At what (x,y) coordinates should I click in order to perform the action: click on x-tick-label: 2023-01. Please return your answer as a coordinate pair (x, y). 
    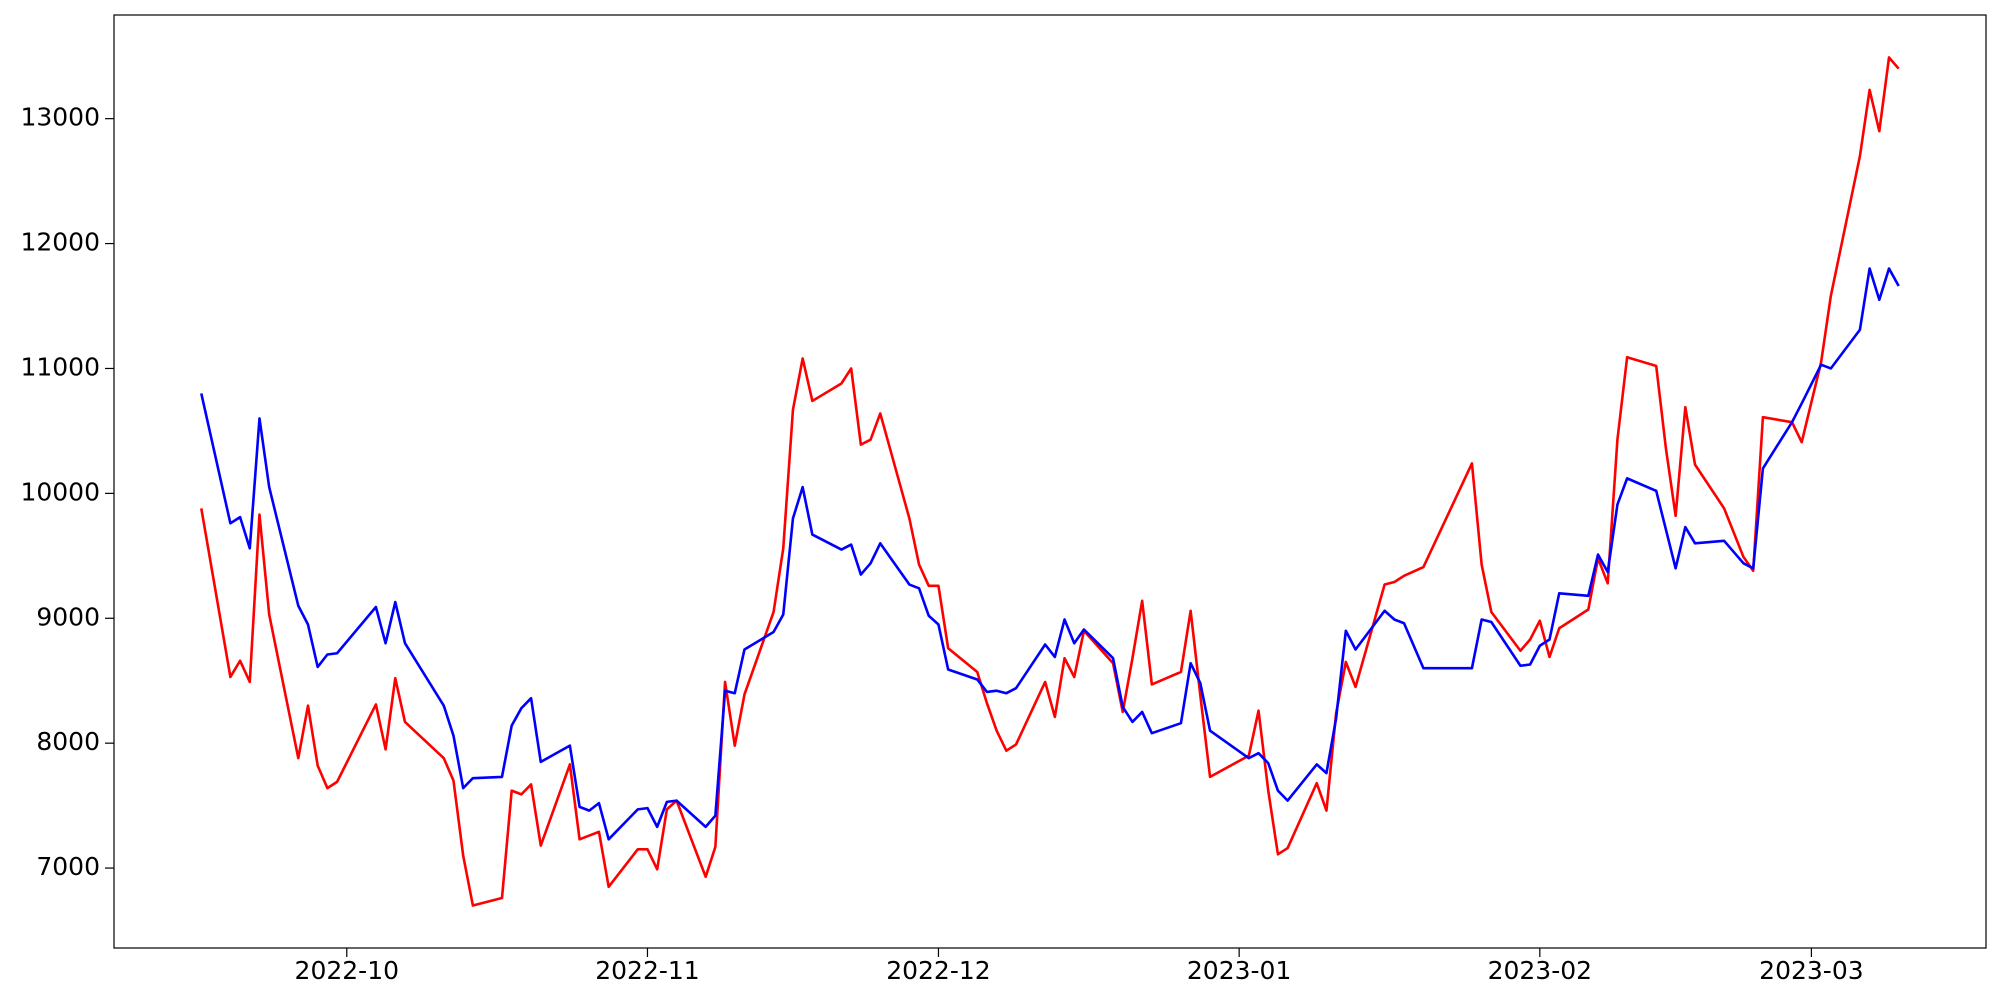
    Looking at the image, I should click on (1239, 970).